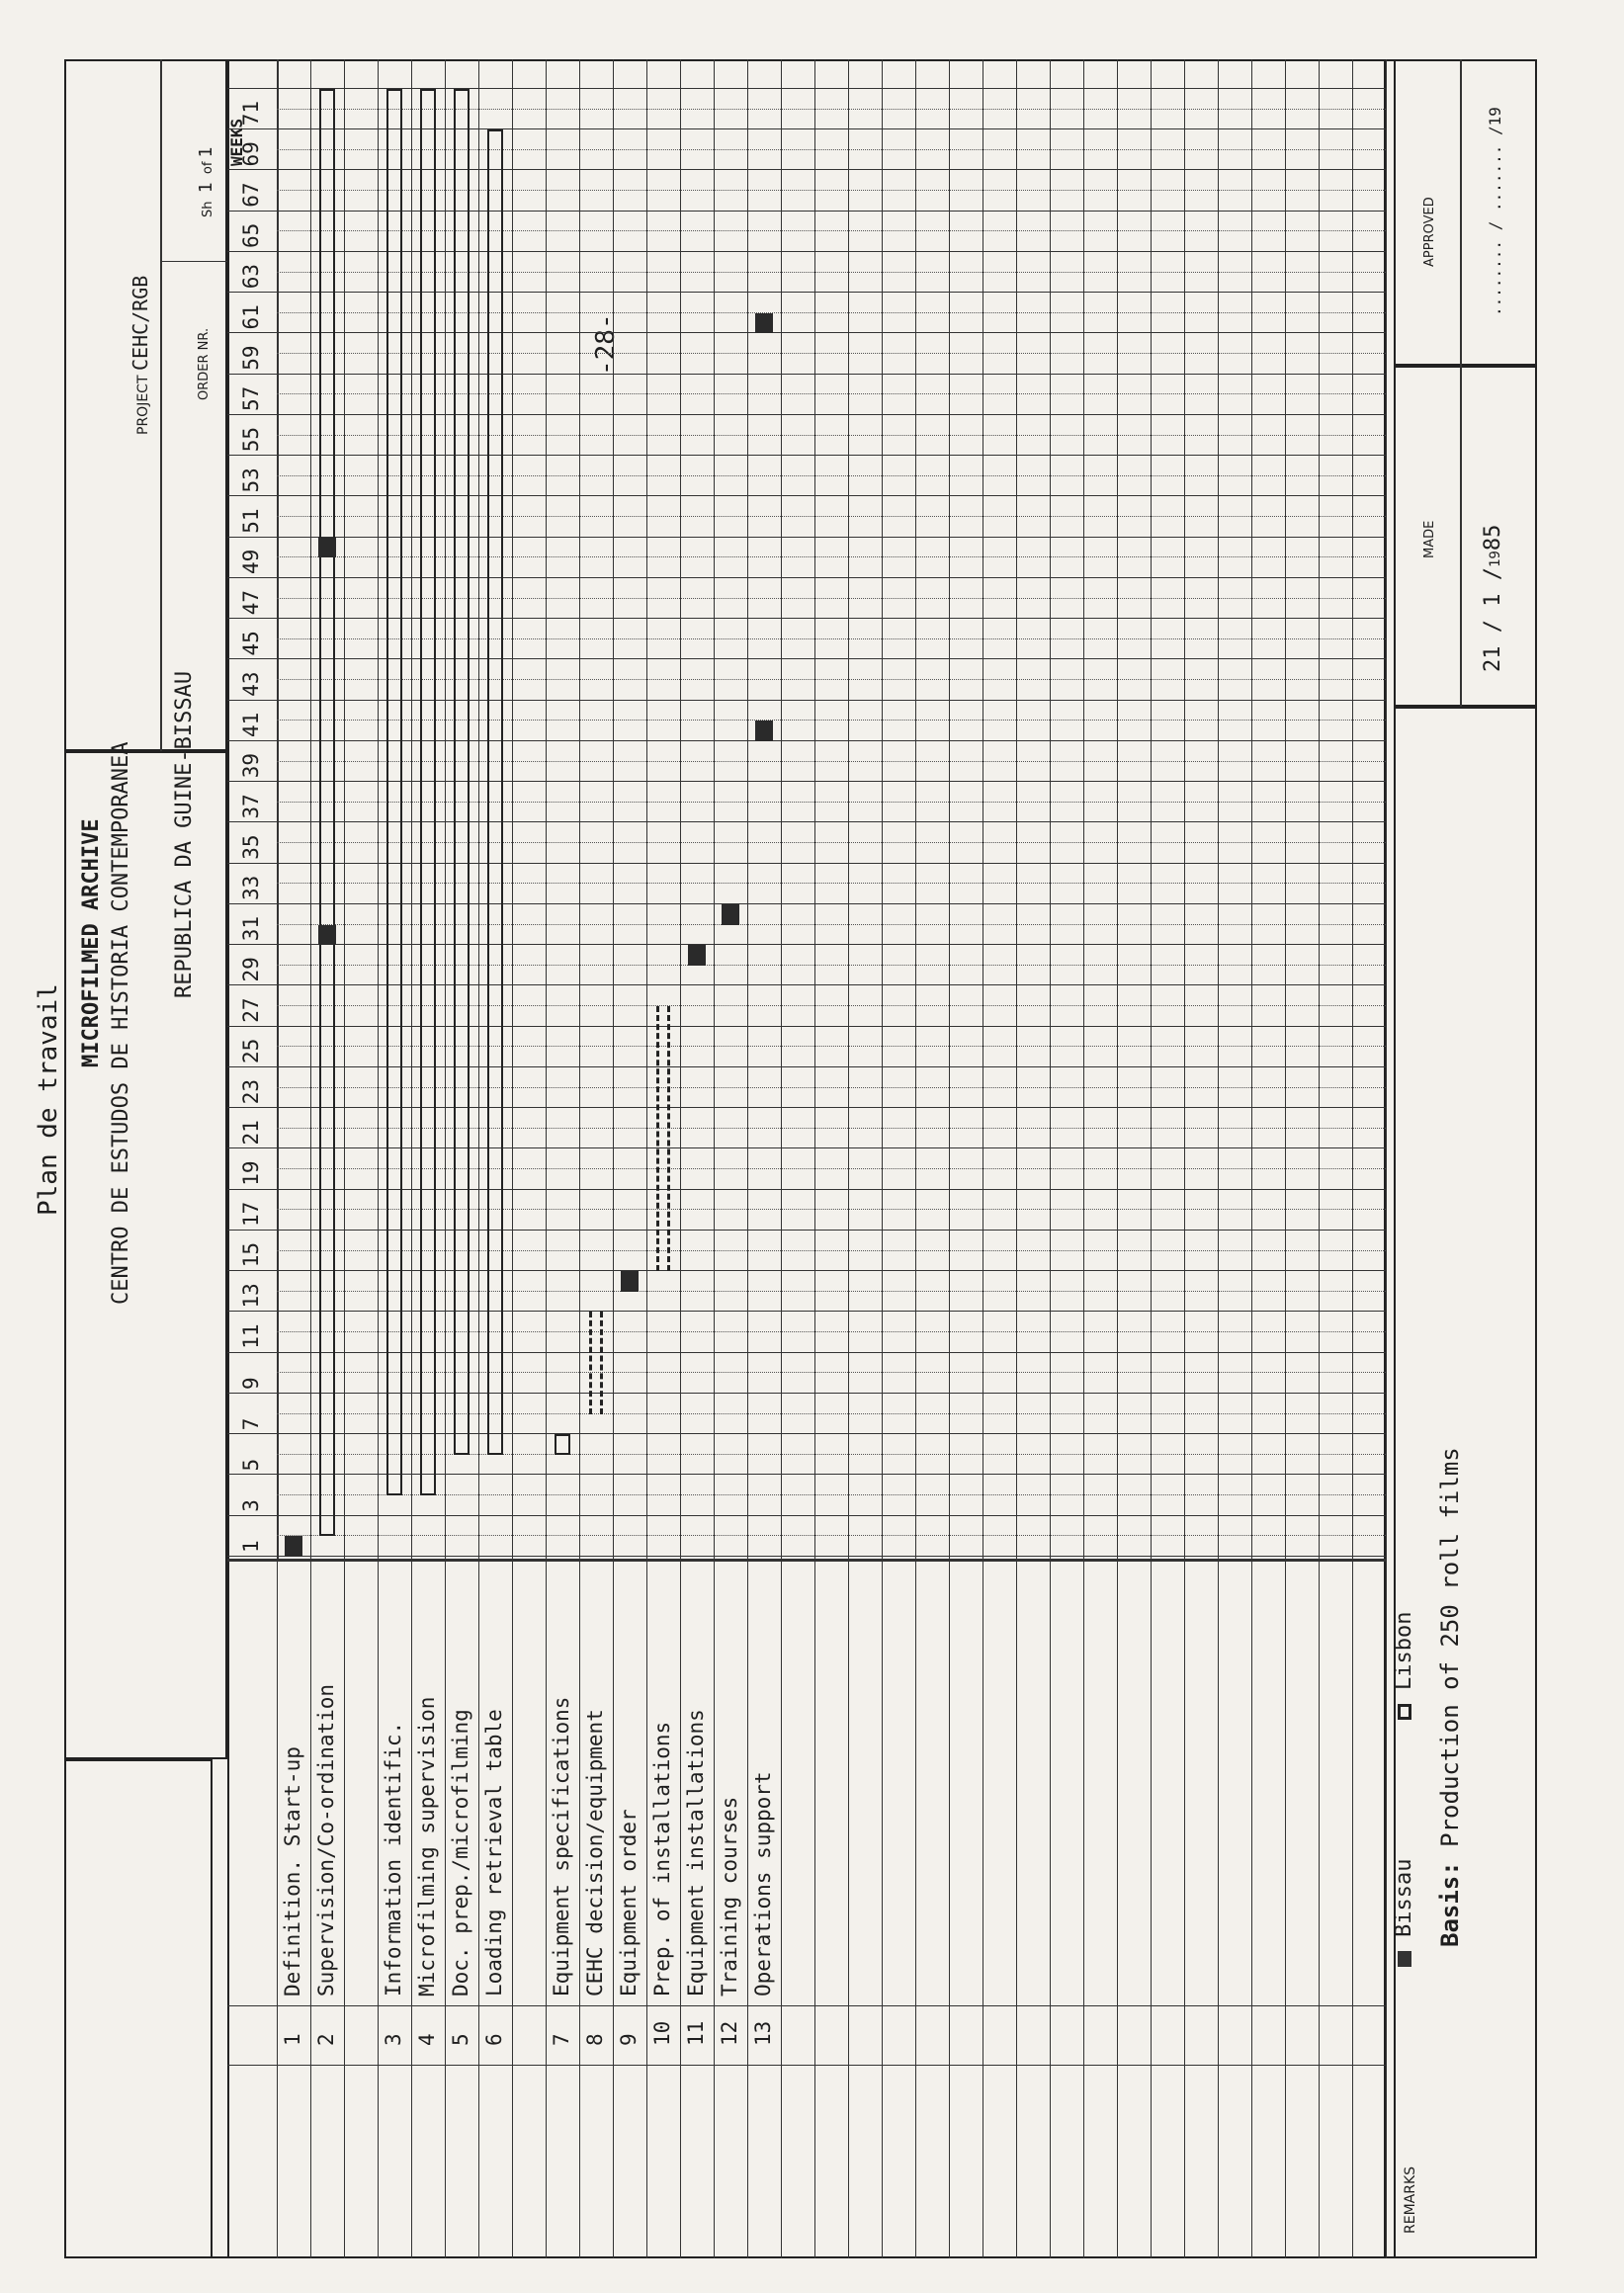  I want to click on week-label: 7, so click(251, 1424).